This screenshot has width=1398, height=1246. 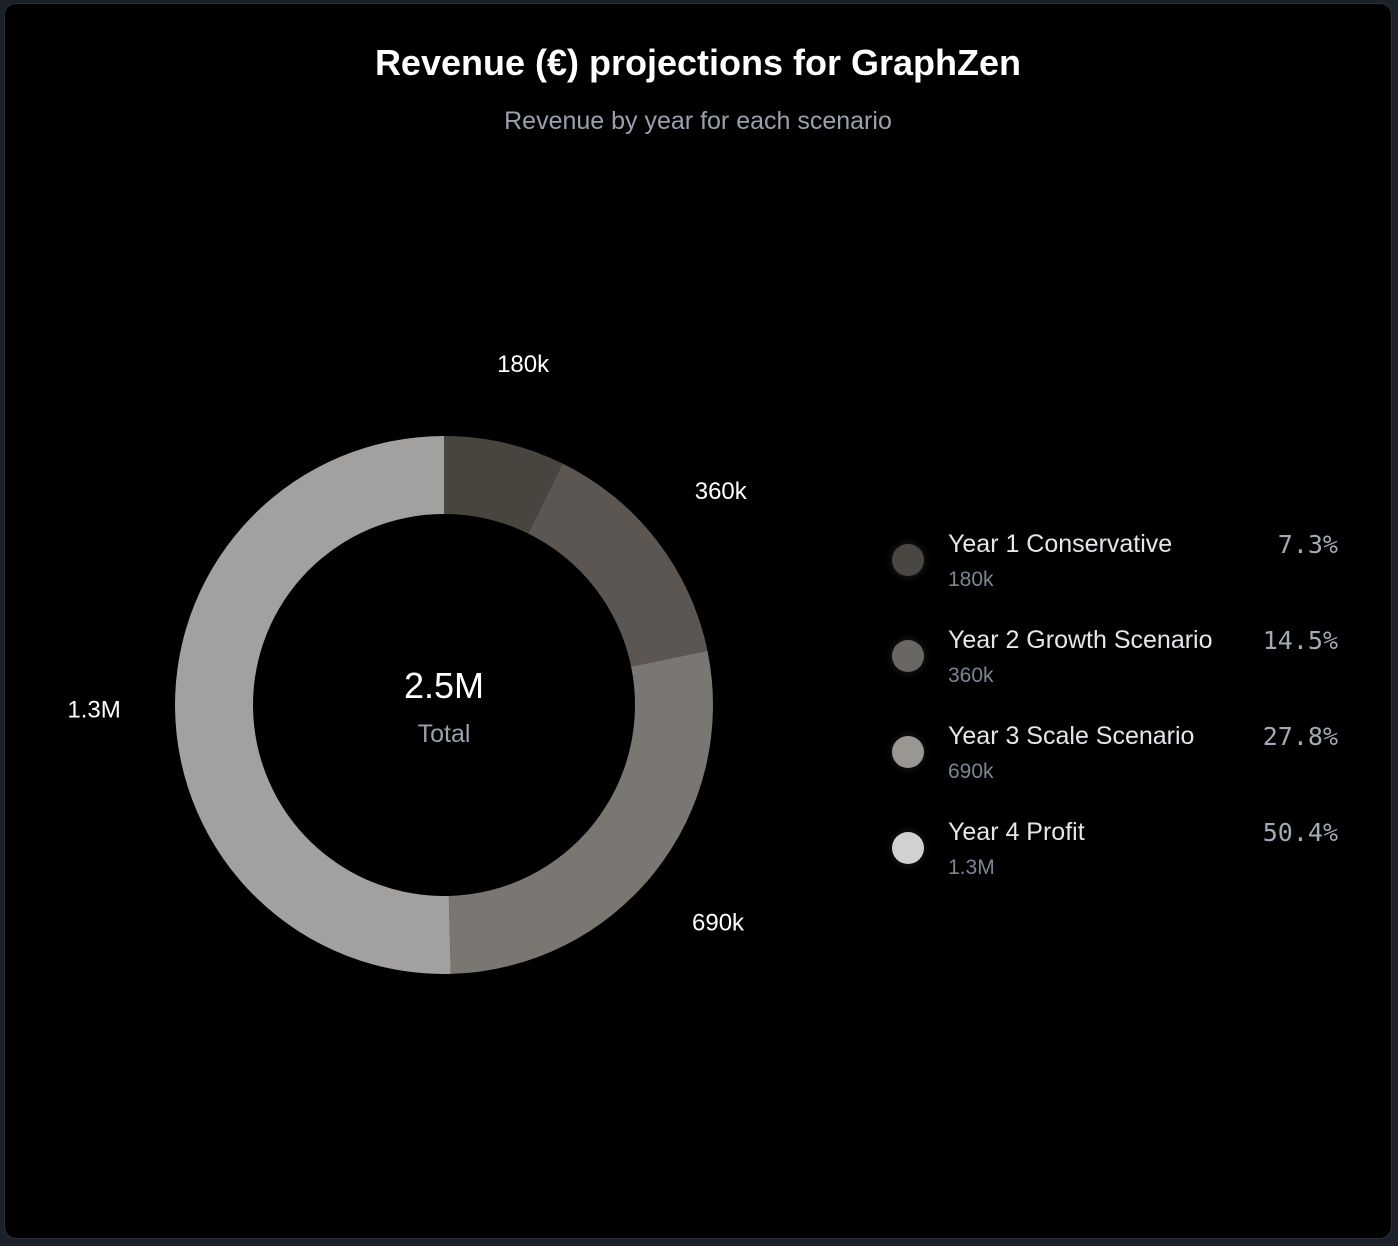 What do you see at coordinates (1016, 832) in the screenshot?
I see `legend-label: Year 4 Profit` at bounding box center [1016, 832].